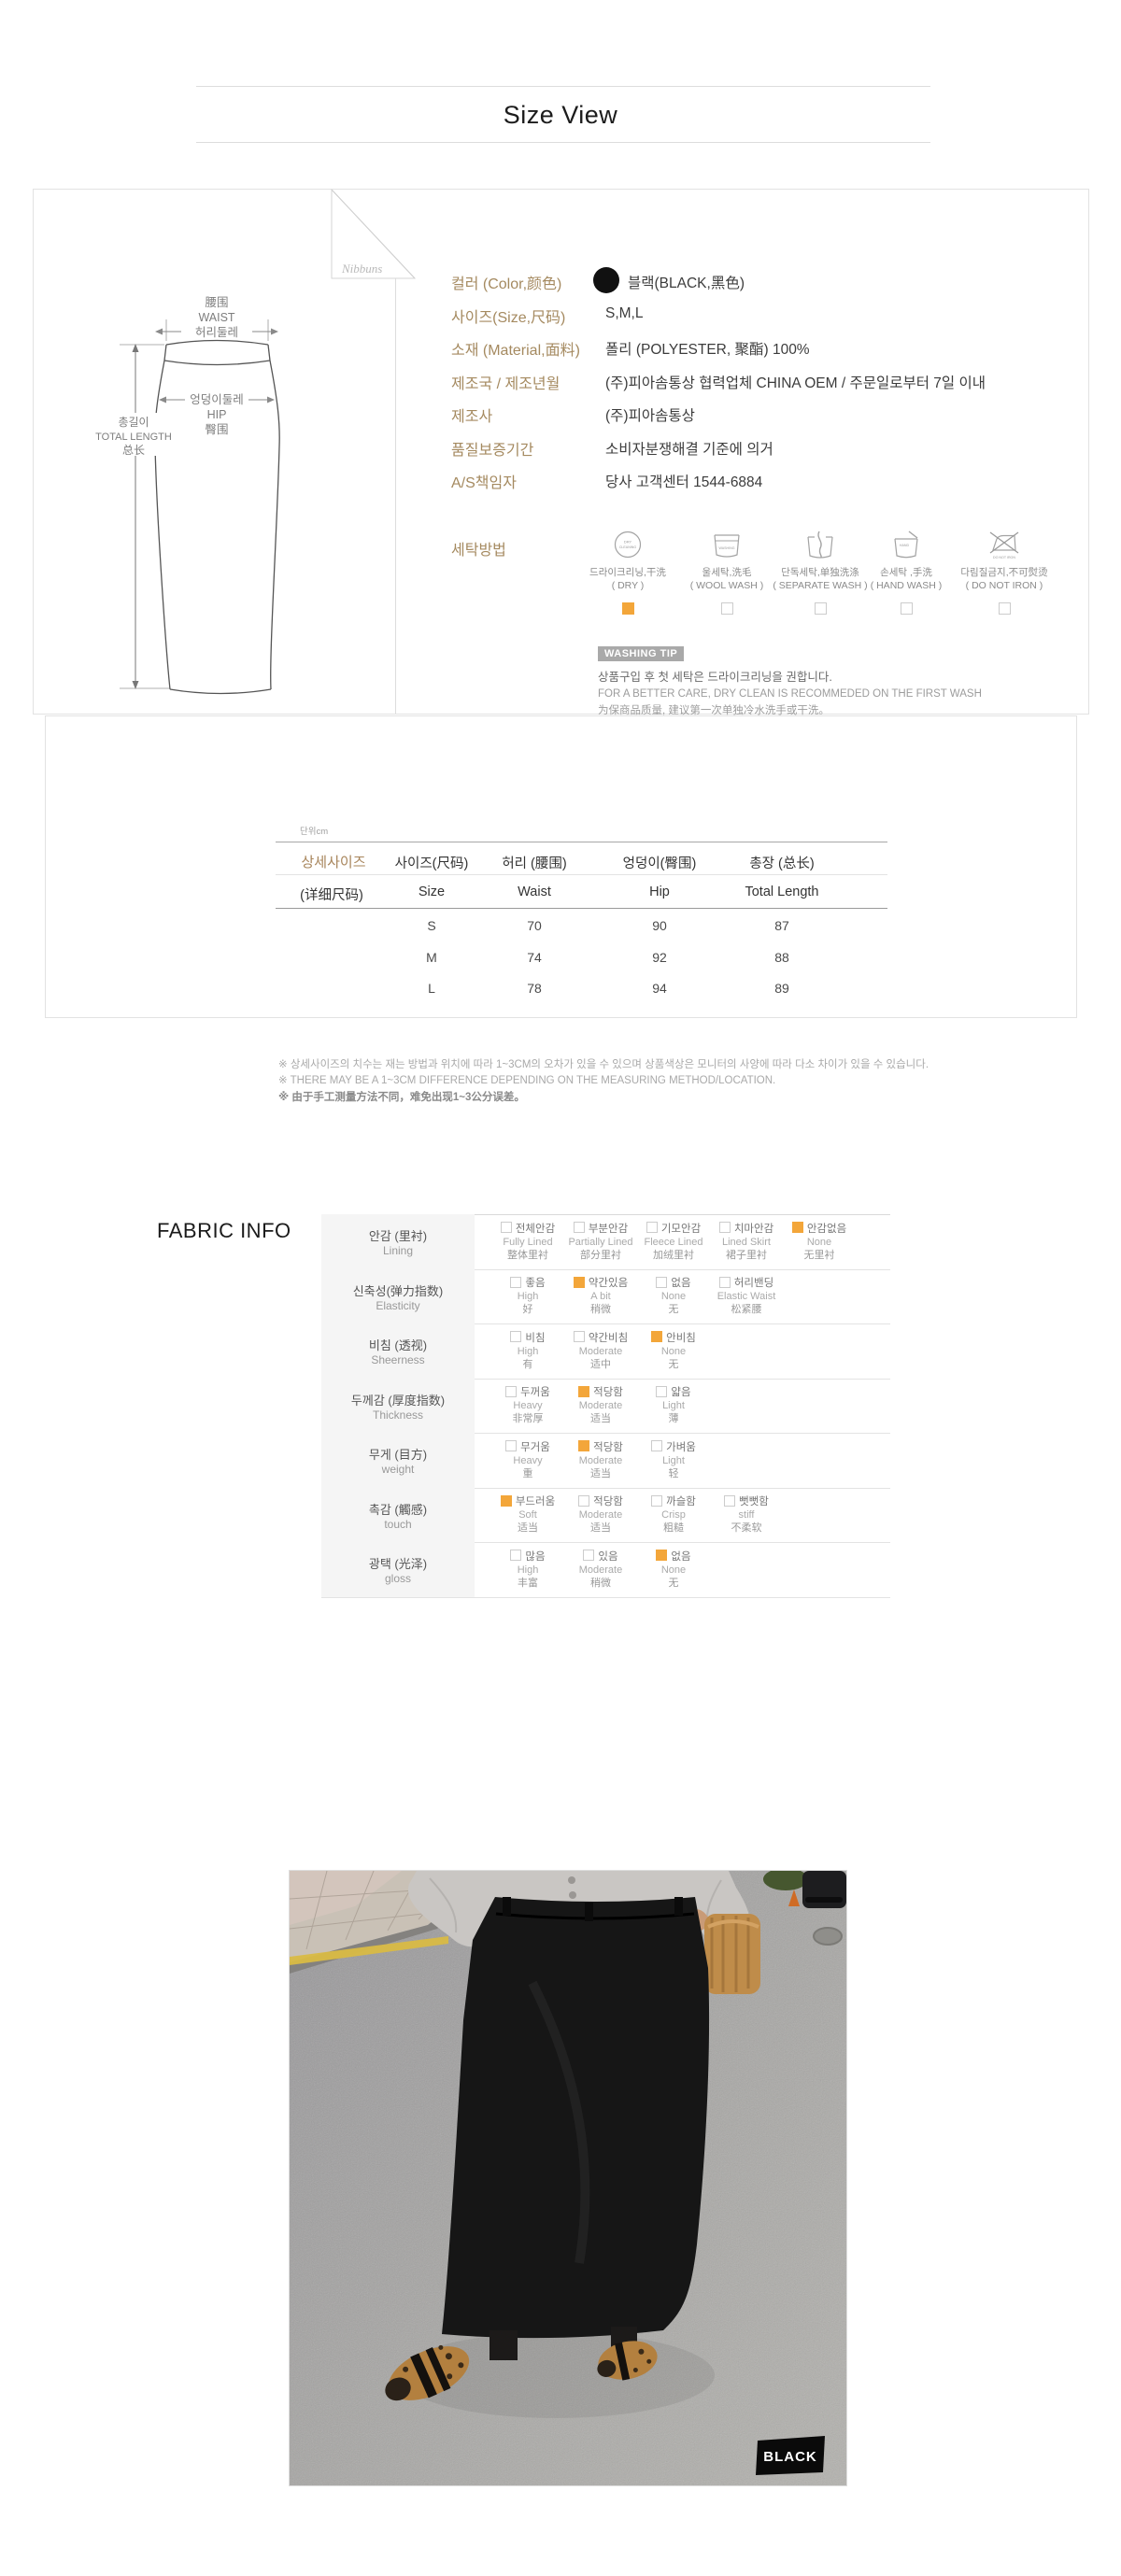 Image resolution: width=1121 pixels, height=2576 pixels. I want to click on manhole-cover, so click(828, 1936).